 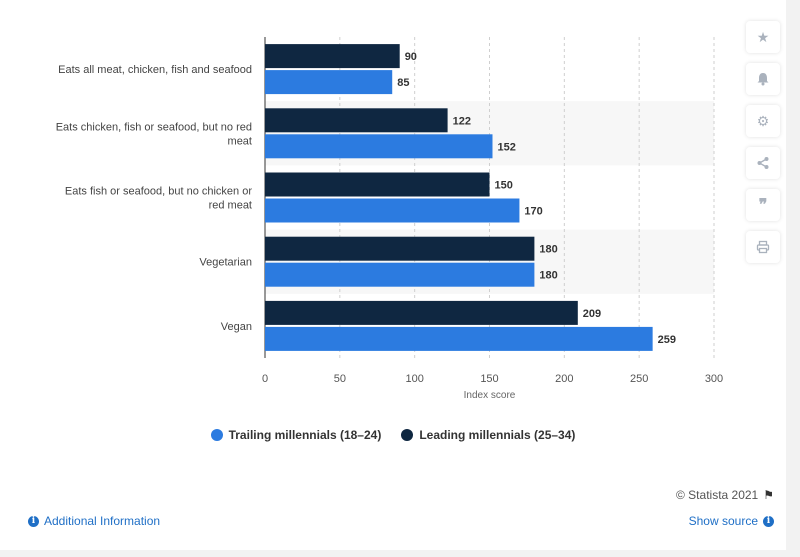 I want to click on category-label: Eats all meat, chicken, fish and seafood, so click(x=155, y=70).